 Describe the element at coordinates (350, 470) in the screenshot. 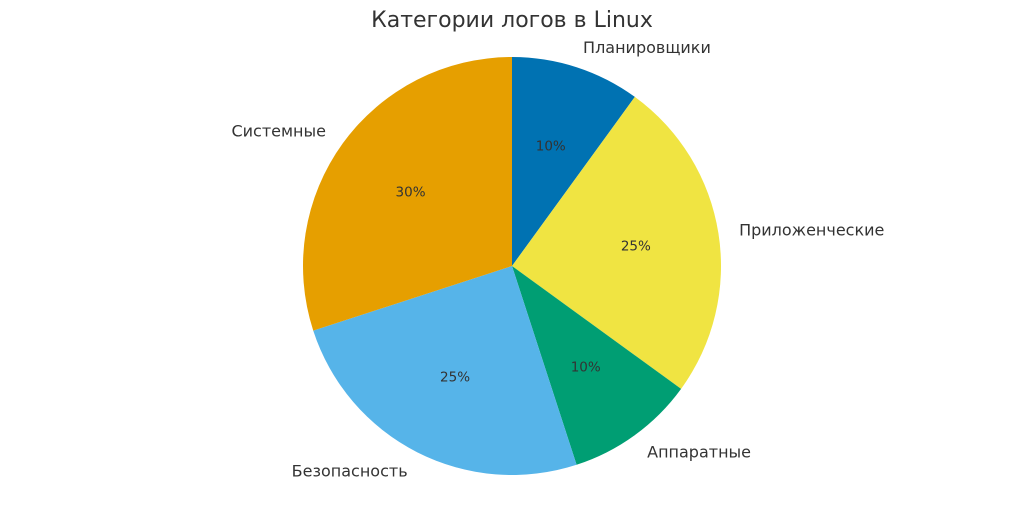

I see `pie-category-label-3: Безопасность` at that location.